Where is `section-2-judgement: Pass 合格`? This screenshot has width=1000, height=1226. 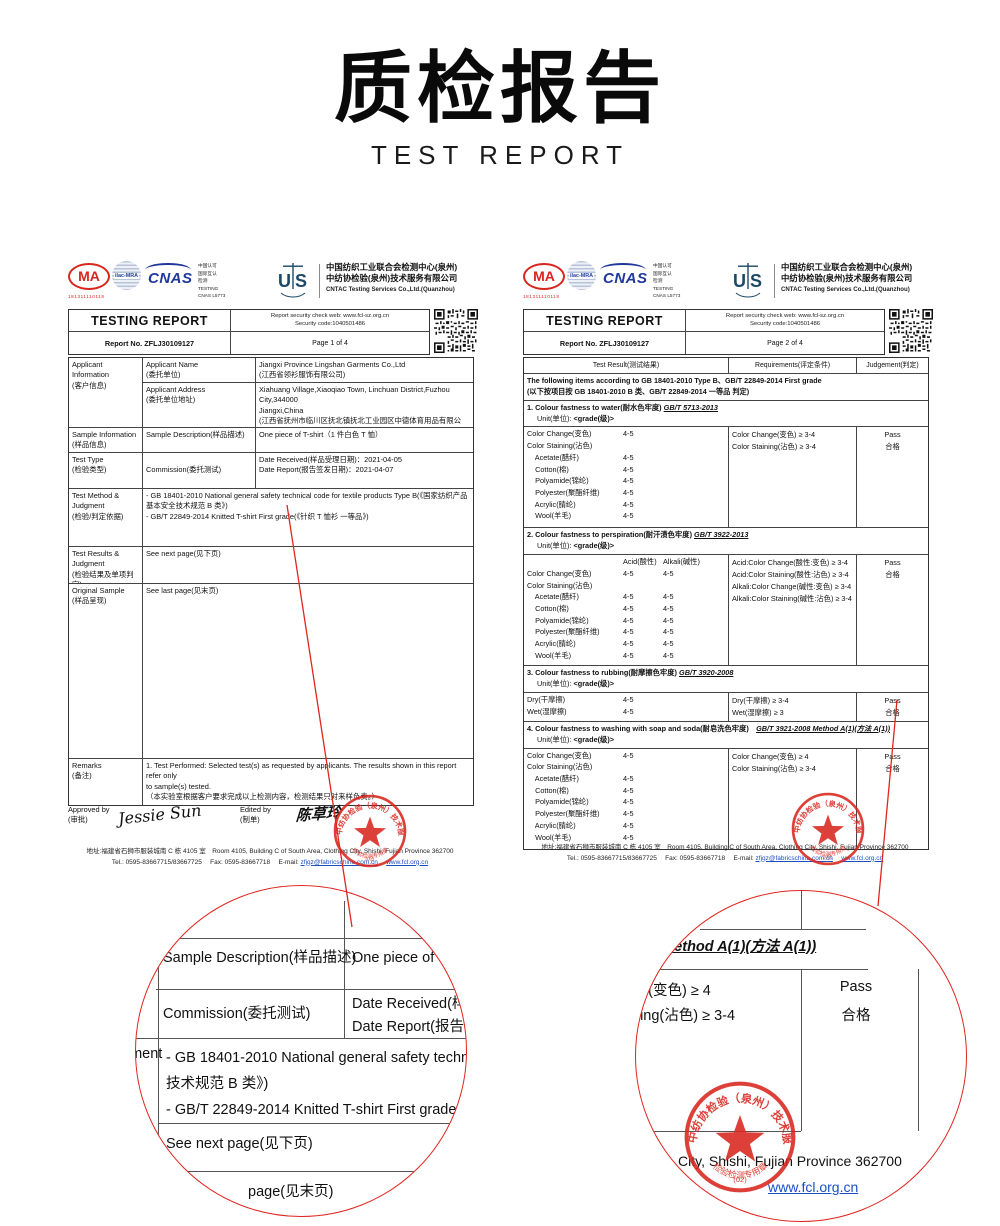 section-2-judgement: Pass 合格 is located at coordinates (892, 569).